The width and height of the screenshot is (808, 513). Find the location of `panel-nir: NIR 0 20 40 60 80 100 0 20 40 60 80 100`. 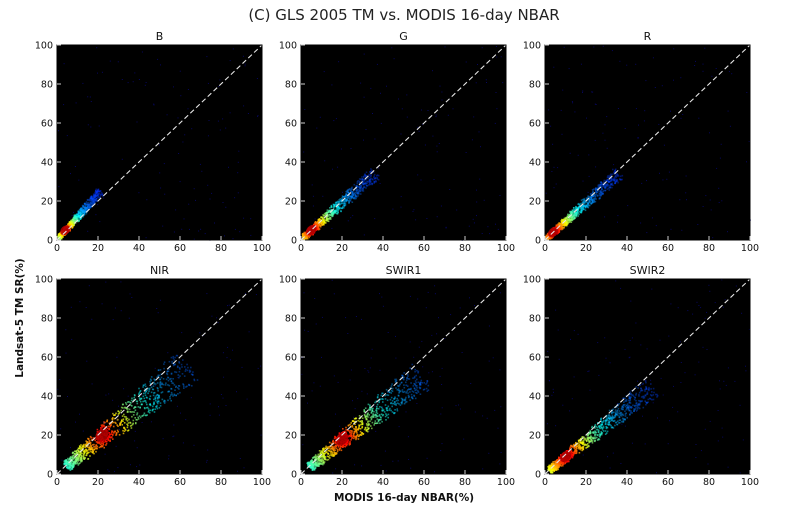

panel-nir: NIR 0 20 40 60 80 100 0 20 40 60 80 100 is located at coordinates (153, 376).